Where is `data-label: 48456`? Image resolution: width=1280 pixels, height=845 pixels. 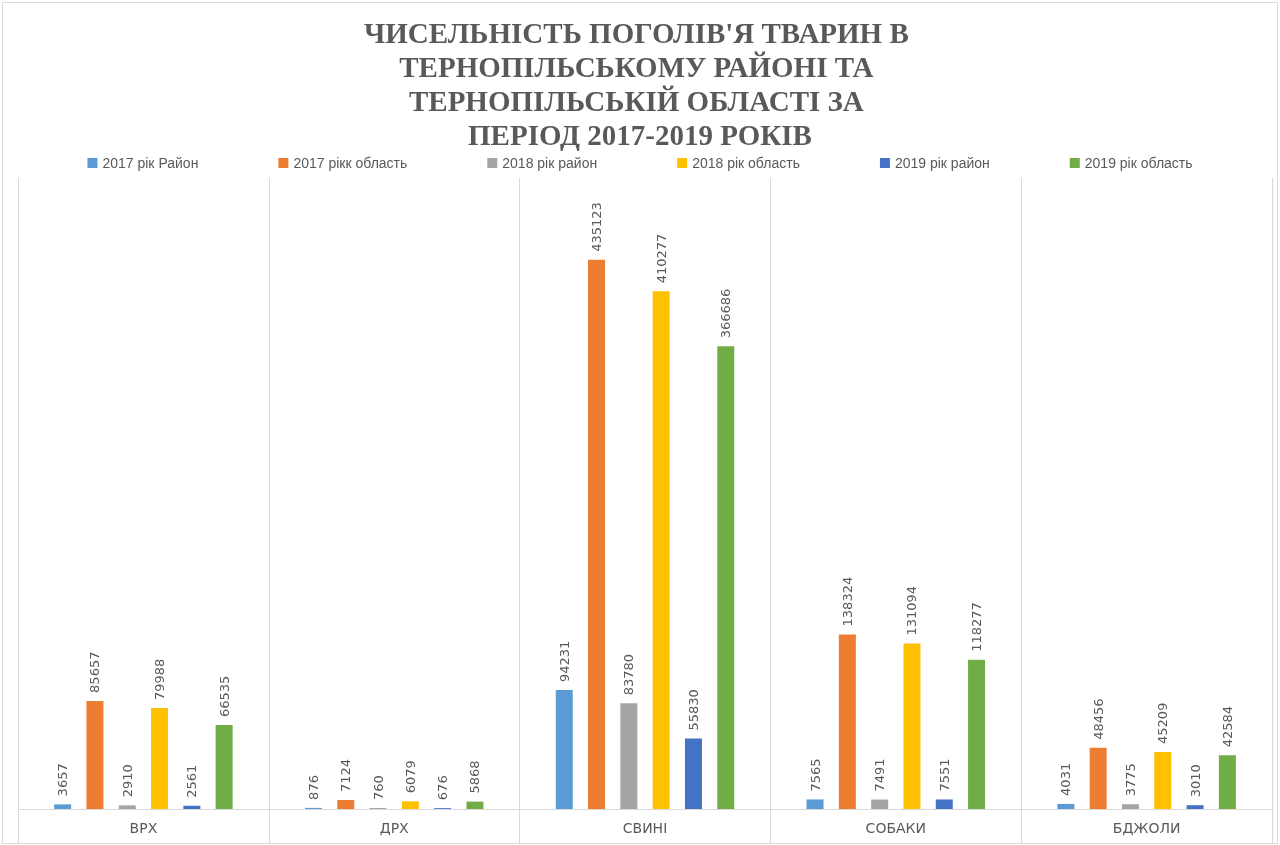 data-label: 48456 is located at coordinates (1098, 719).